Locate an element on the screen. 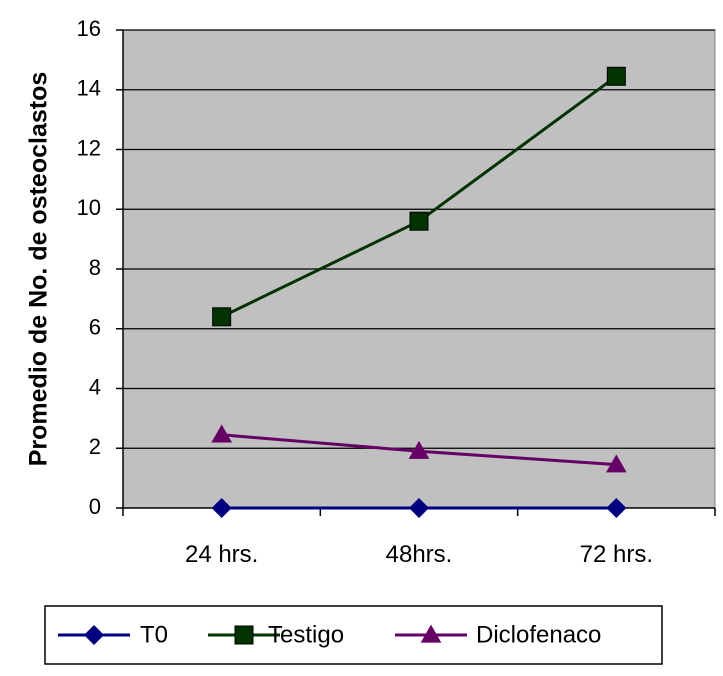  y-tick-label: 16 is located at coordinates (89, 28).